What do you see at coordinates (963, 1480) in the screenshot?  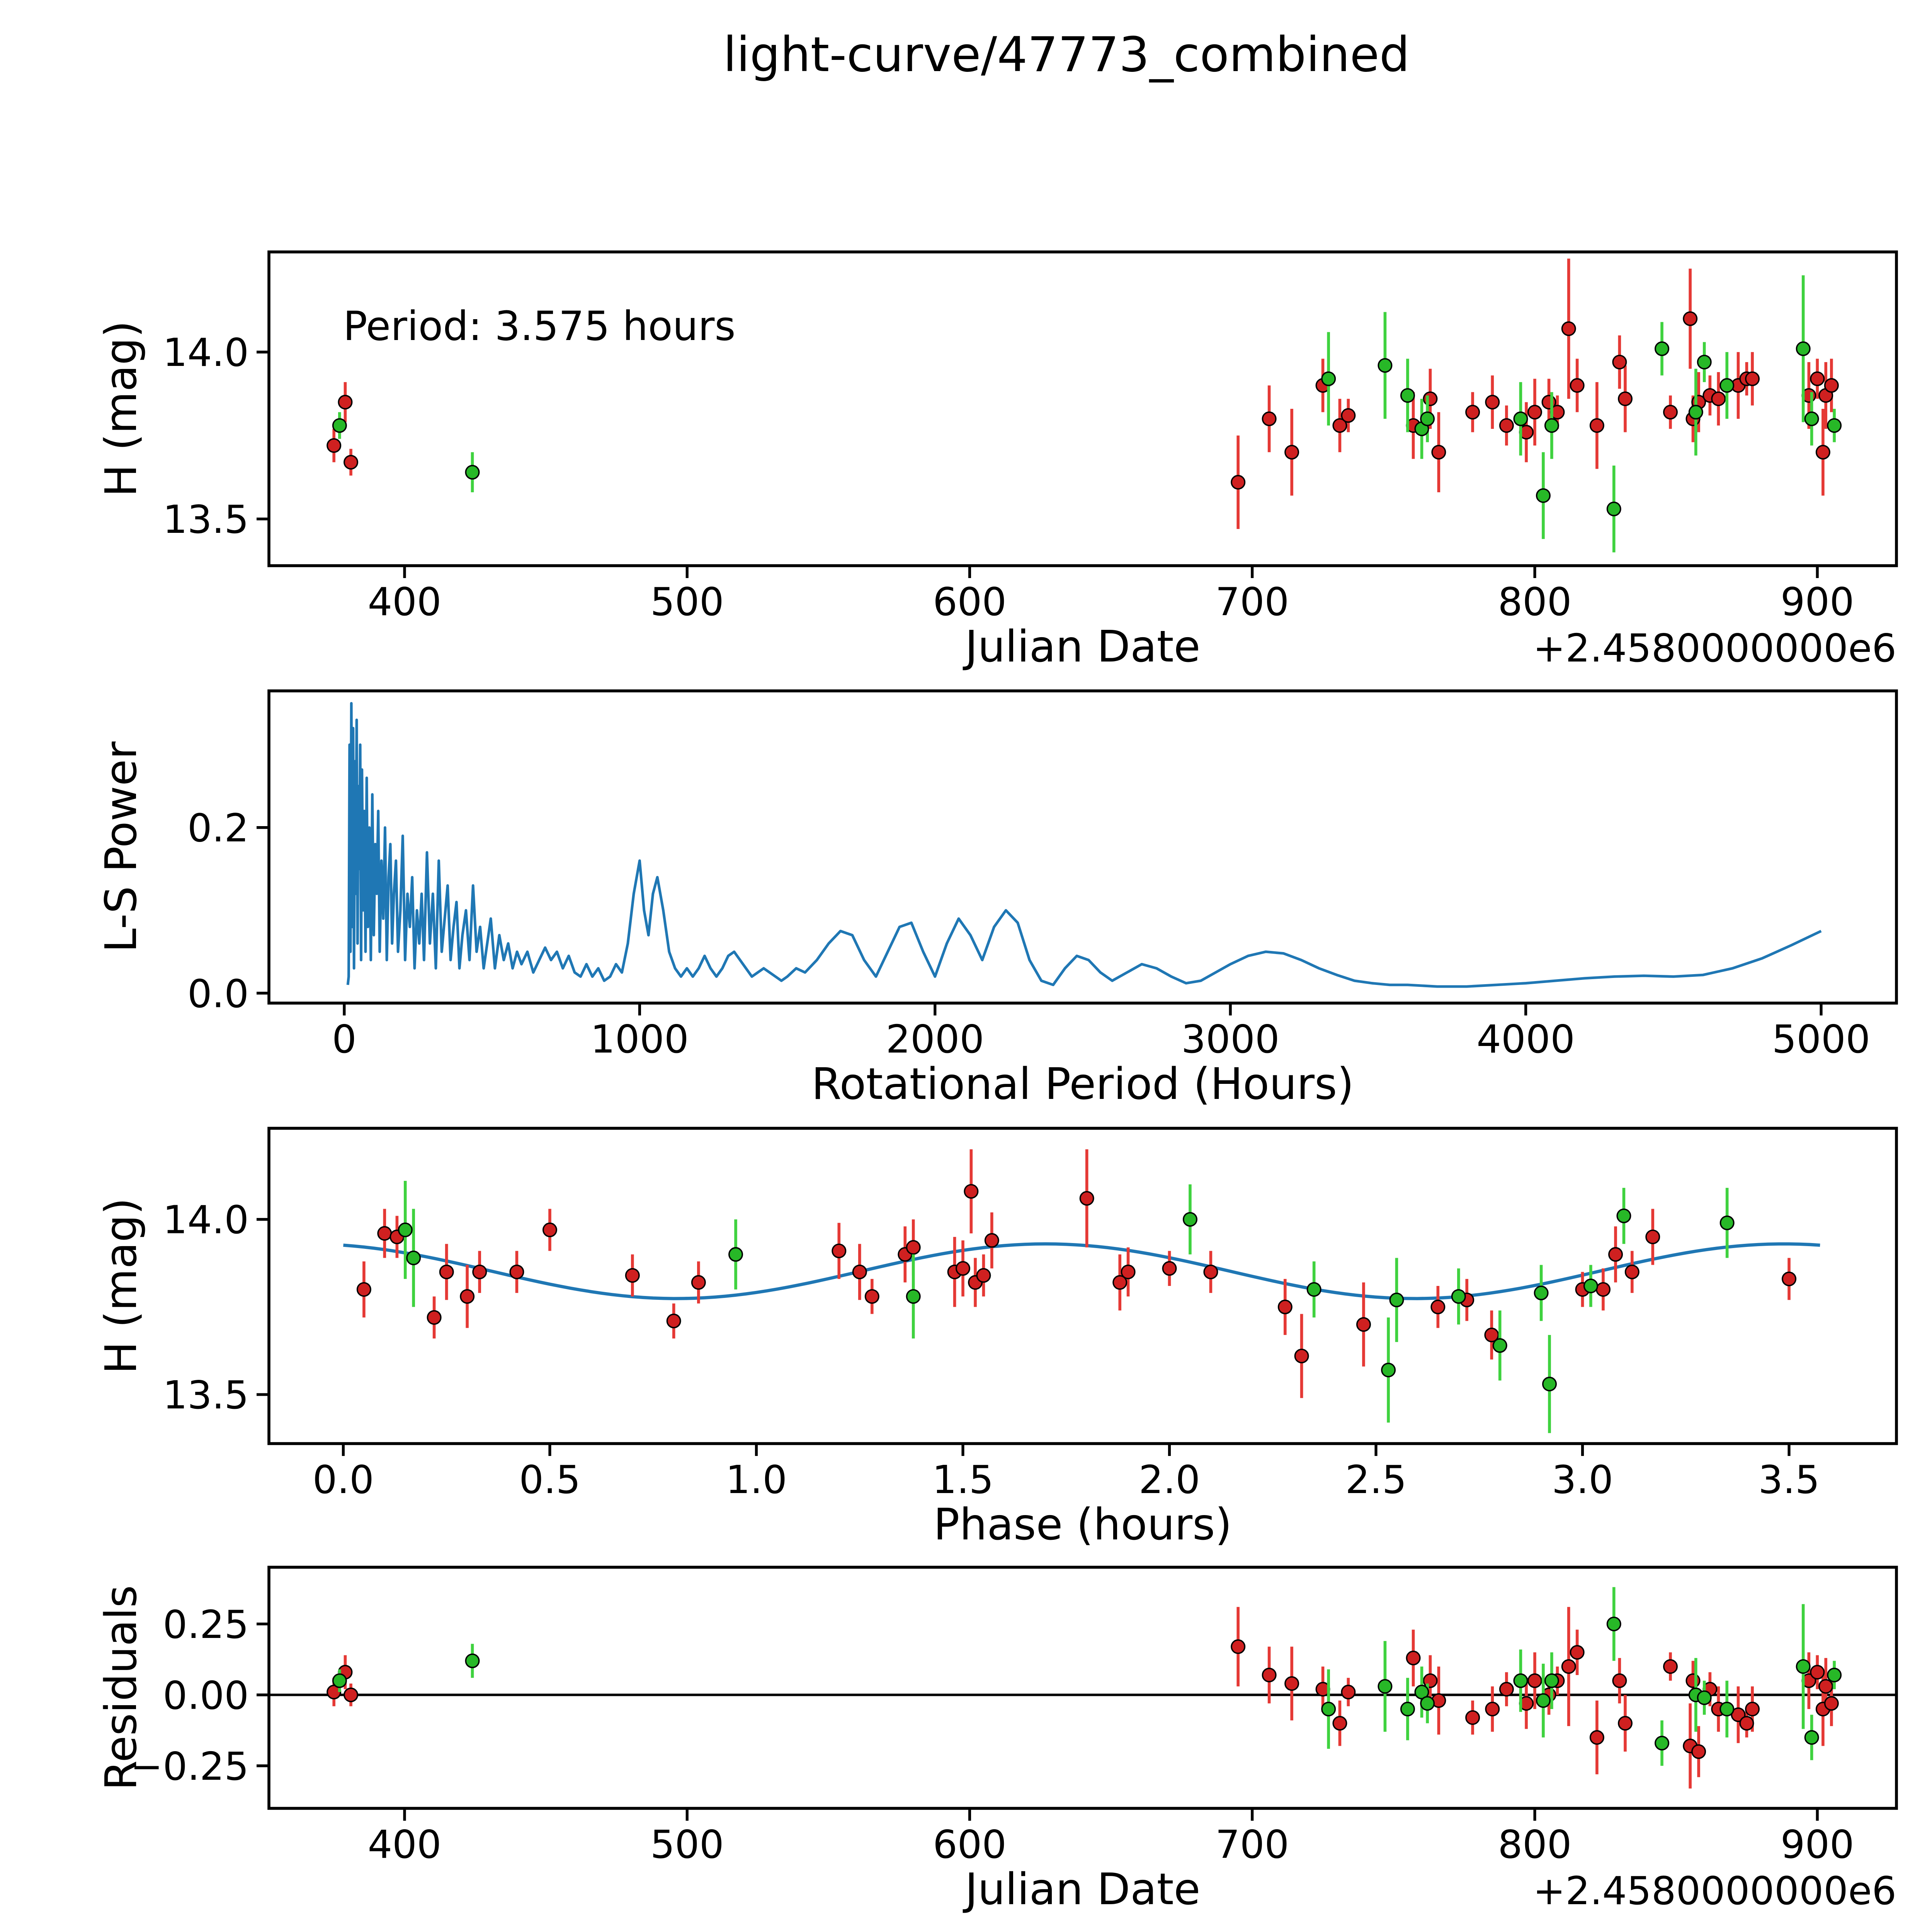 I see `x-tick-label: 1.5` at bounding box center [963, 1480].